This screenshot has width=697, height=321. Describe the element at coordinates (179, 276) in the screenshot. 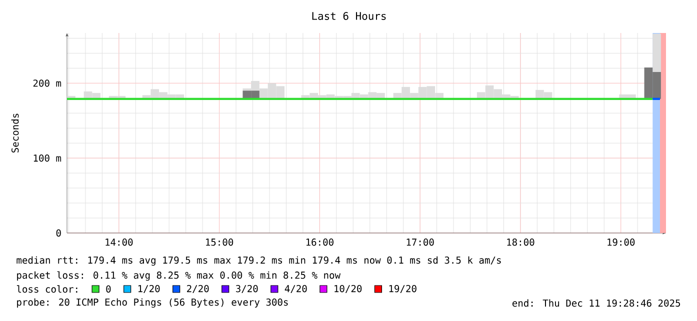

I see `text: packet loss: 0.11 % avg 8.25 % max 0.00 % min 8.25 % now` at that location.